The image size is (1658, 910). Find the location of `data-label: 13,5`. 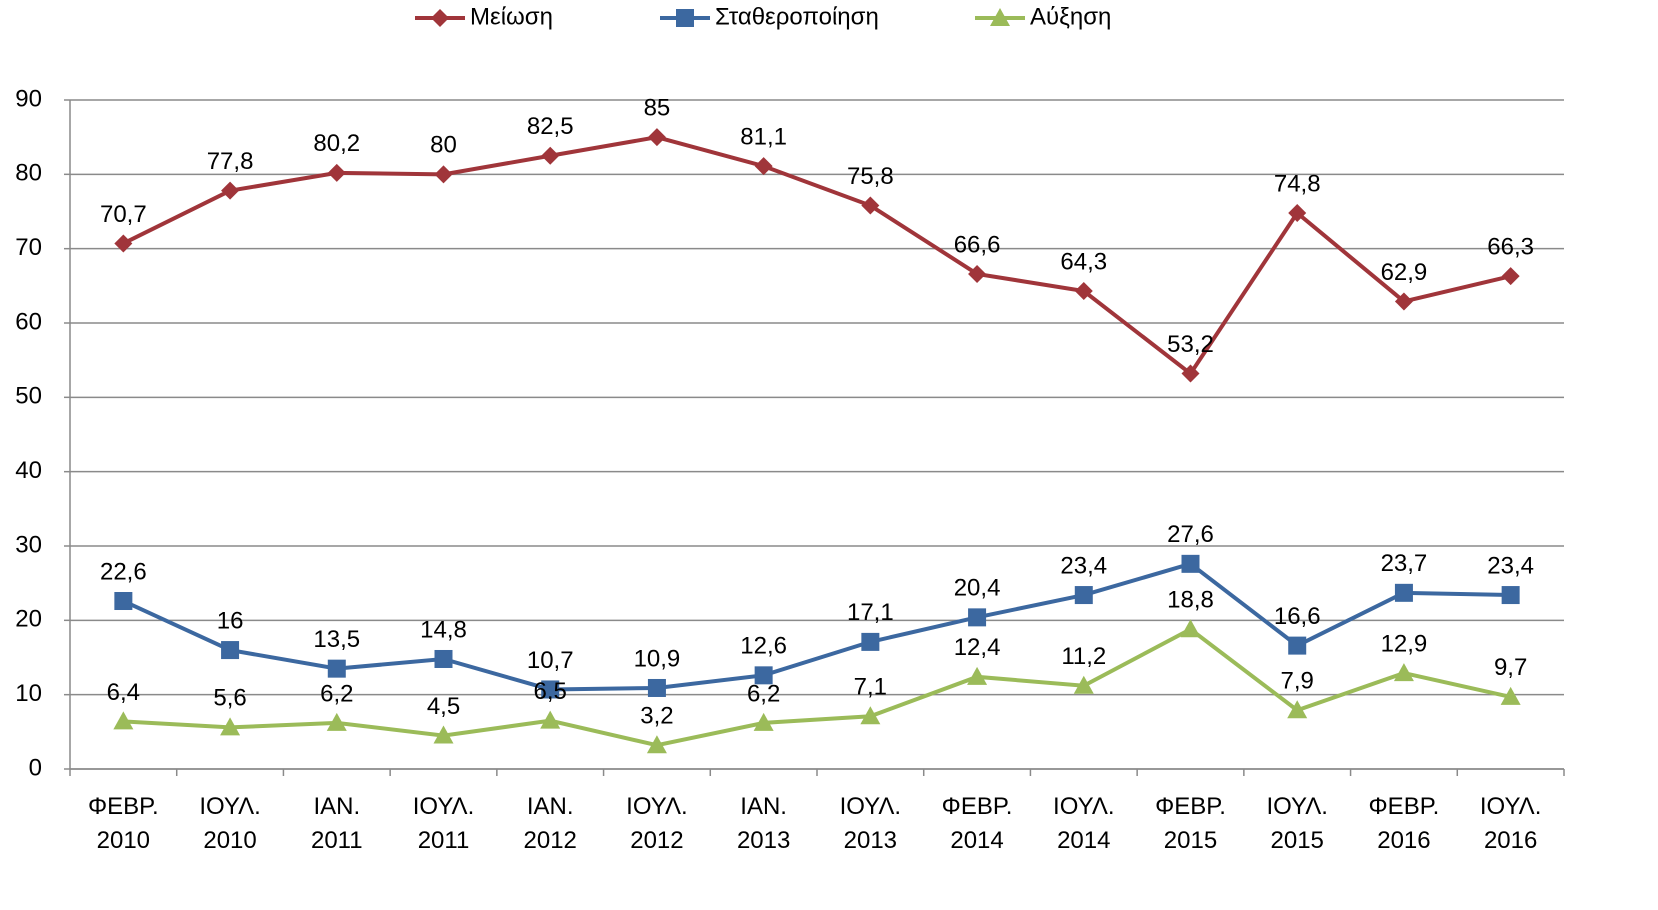

data-label: 13,5 is located at coordinates (336, 639).